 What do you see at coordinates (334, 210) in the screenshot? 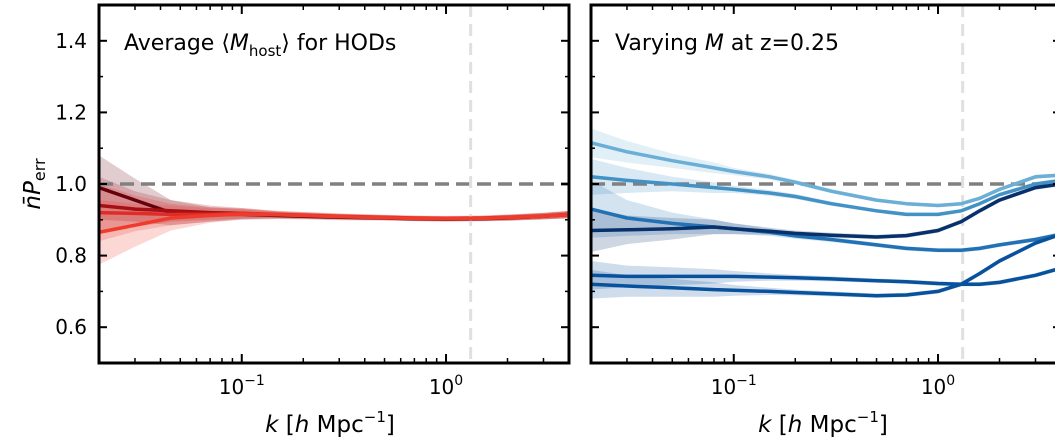
I see `series-lines` at bounding box center [334, 210].